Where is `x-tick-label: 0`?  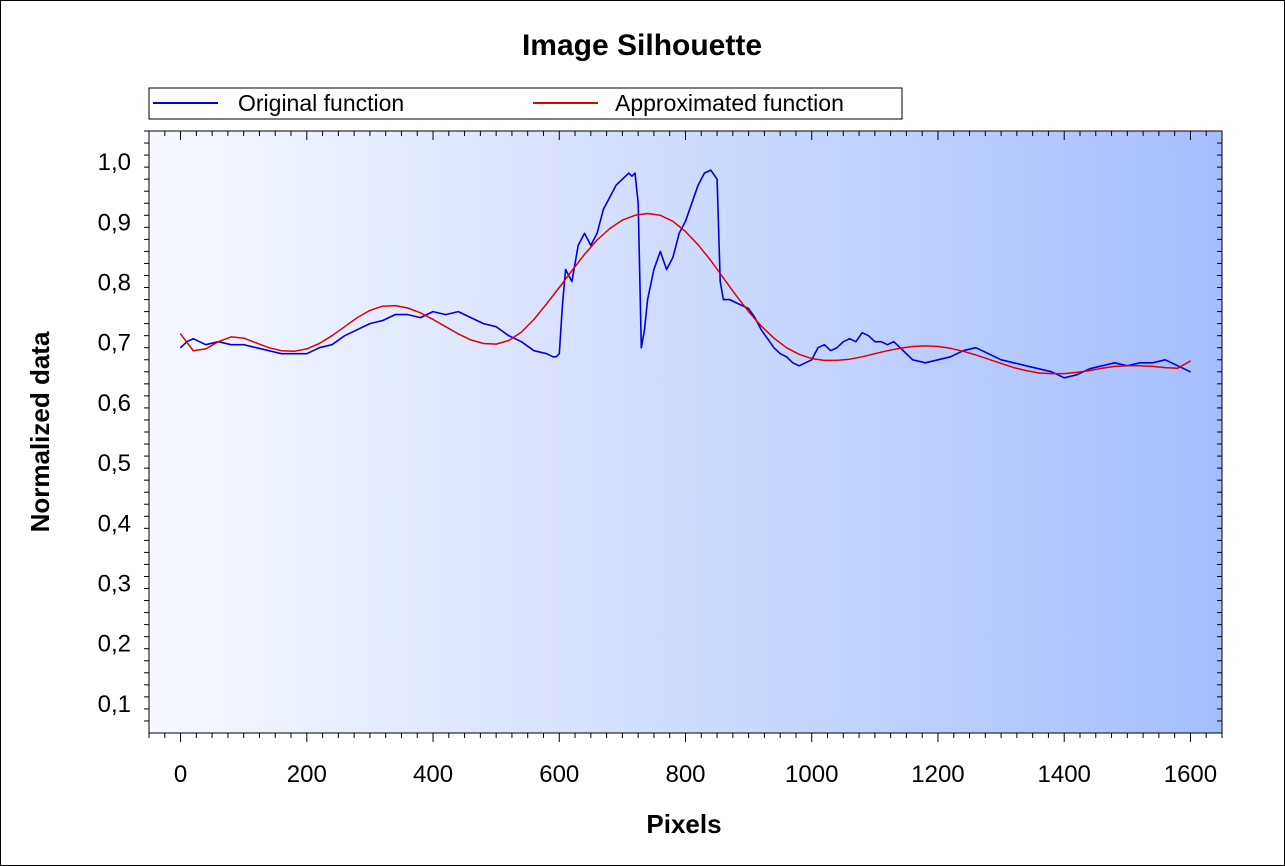
x-tick-label: 0 is located at coordinates (180, 774).